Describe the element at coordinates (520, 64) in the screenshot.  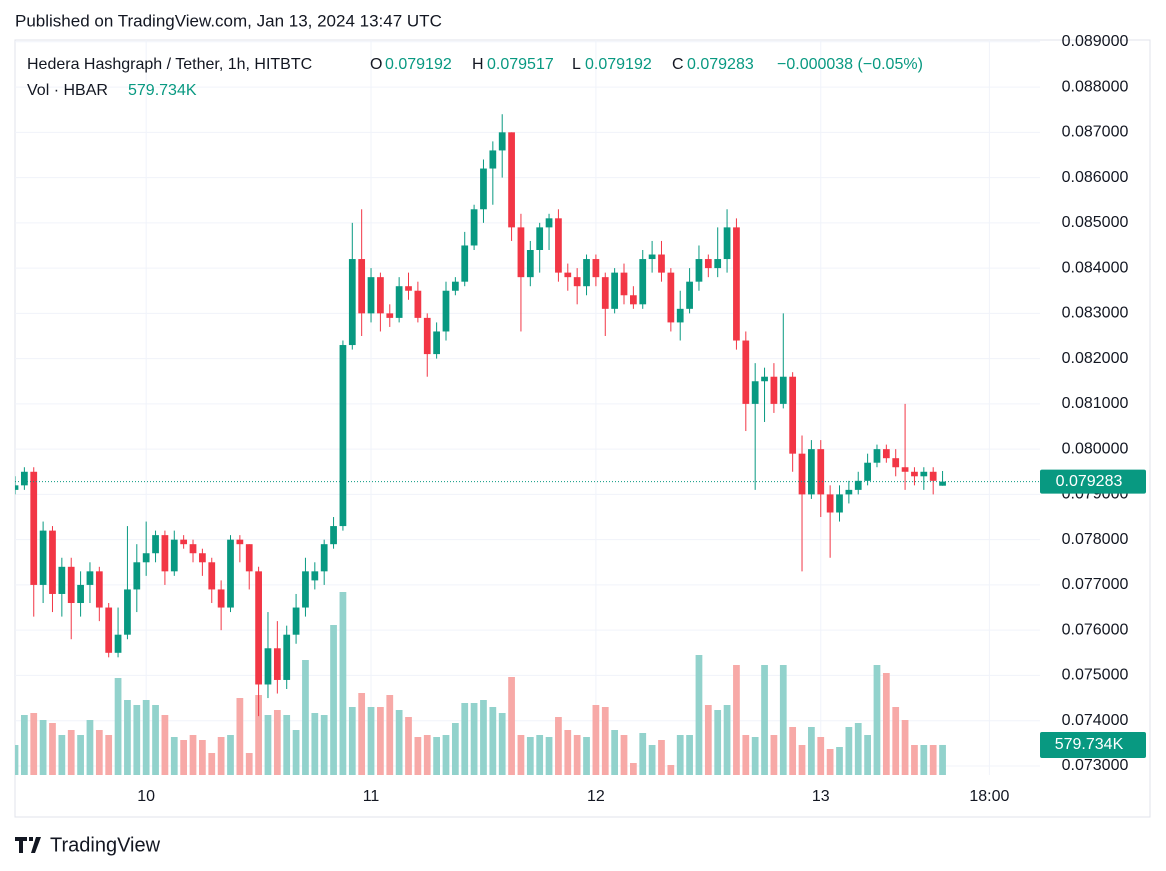
I see `ohlc-value: 0.079517` at that location.